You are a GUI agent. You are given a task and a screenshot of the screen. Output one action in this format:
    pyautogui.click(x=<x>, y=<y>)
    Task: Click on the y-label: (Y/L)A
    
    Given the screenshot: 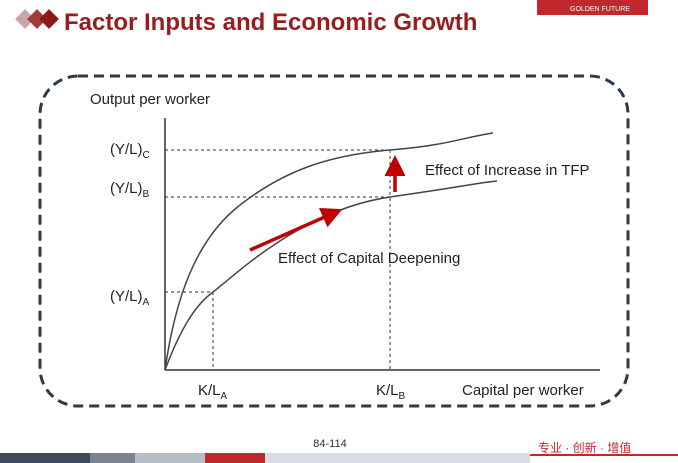 What is the action you would take?
    pyautogui.click(x=130, y=298)
    